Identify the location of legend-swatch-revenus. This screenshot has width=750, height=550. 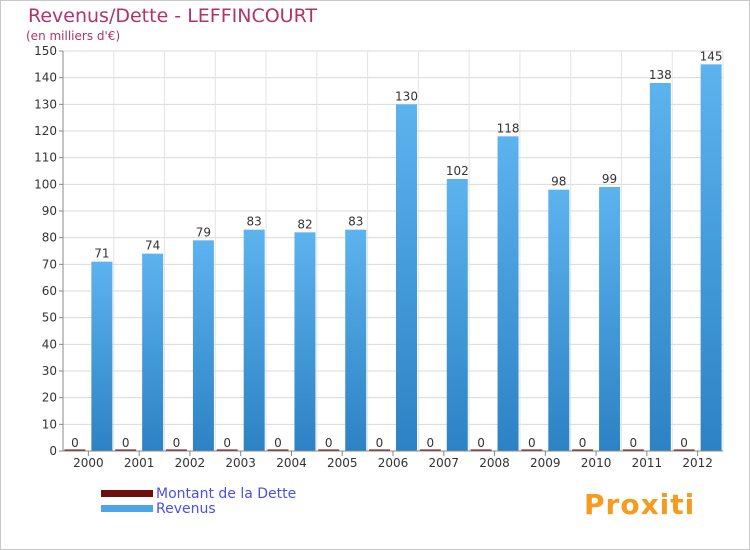
(127, 508).